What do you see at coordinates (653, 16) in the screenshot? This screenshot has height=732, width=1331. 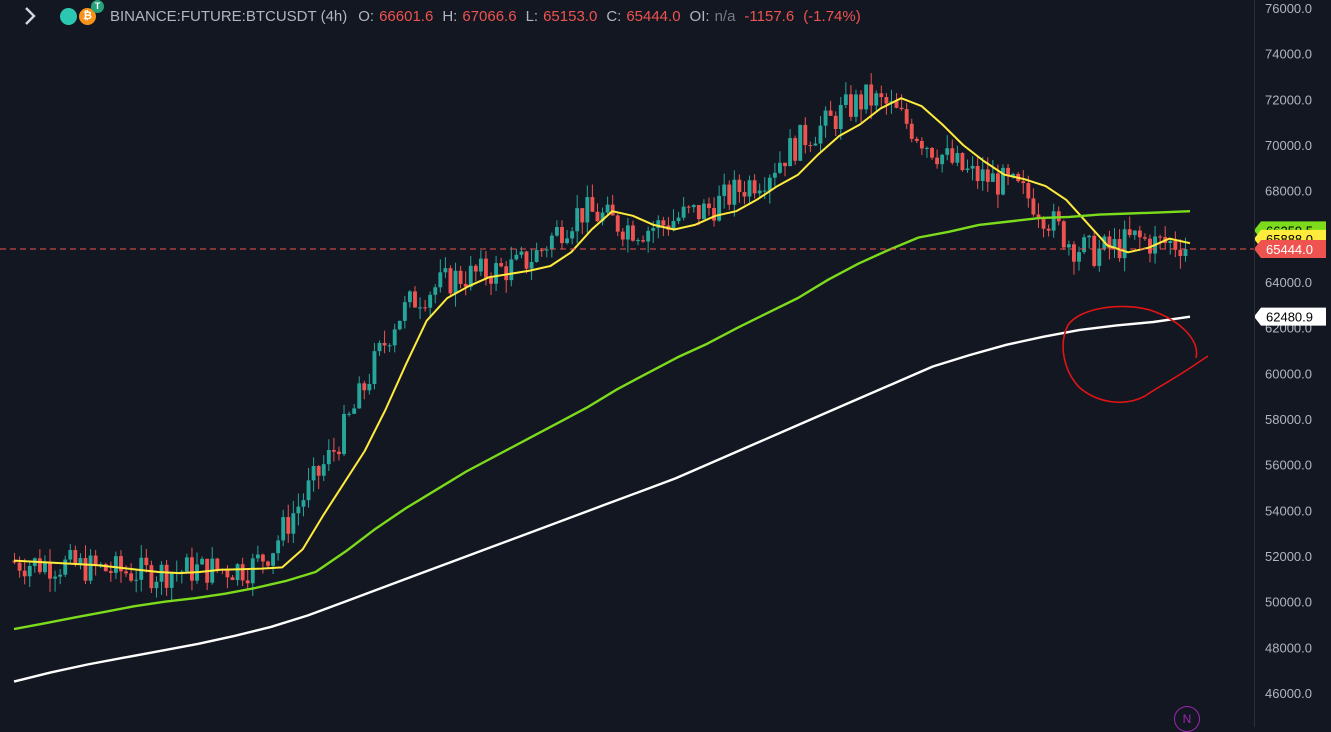 I see `close-value: 65444.0` at bounding box center [653, 16].